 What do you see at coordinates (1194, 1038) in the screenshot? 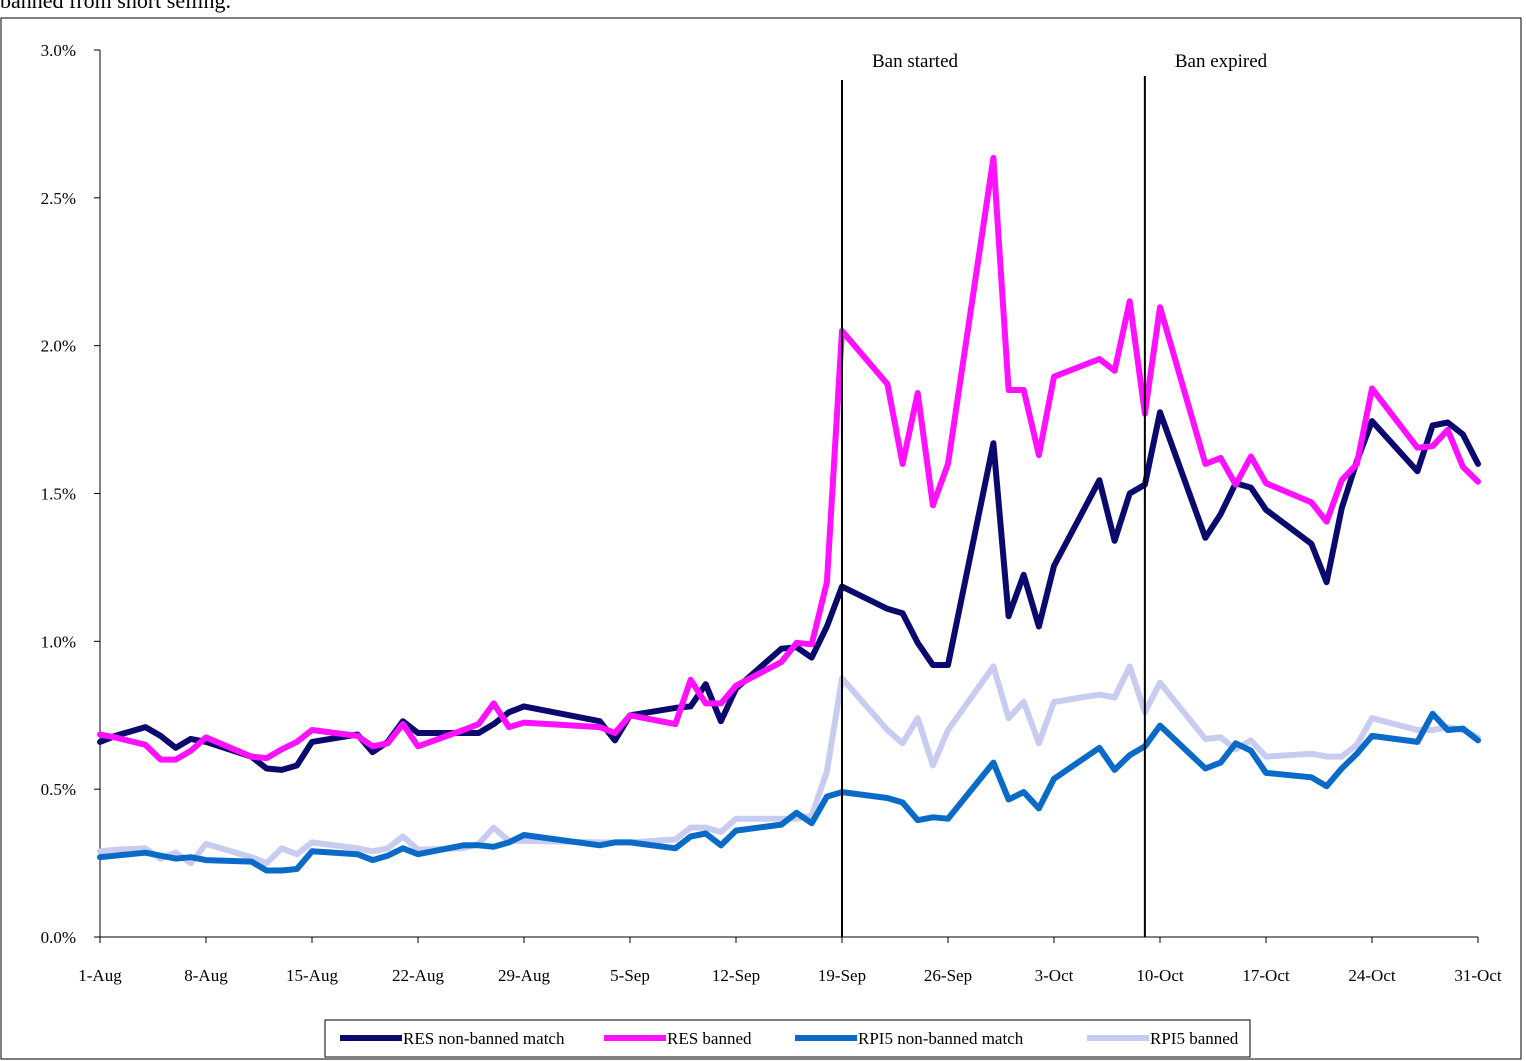
I see `legend-label: RPI5 banned` at bounding box center [1194, 1038].